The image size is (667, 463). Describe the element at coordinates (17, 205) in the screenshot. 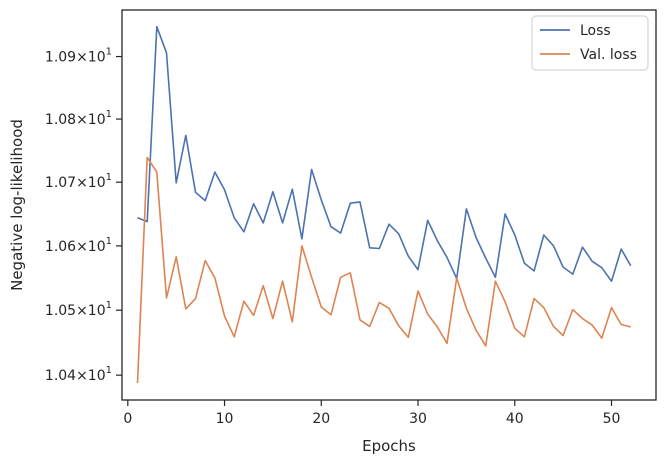

I see `y-axis-label: Negative log-likelihood` at that location.